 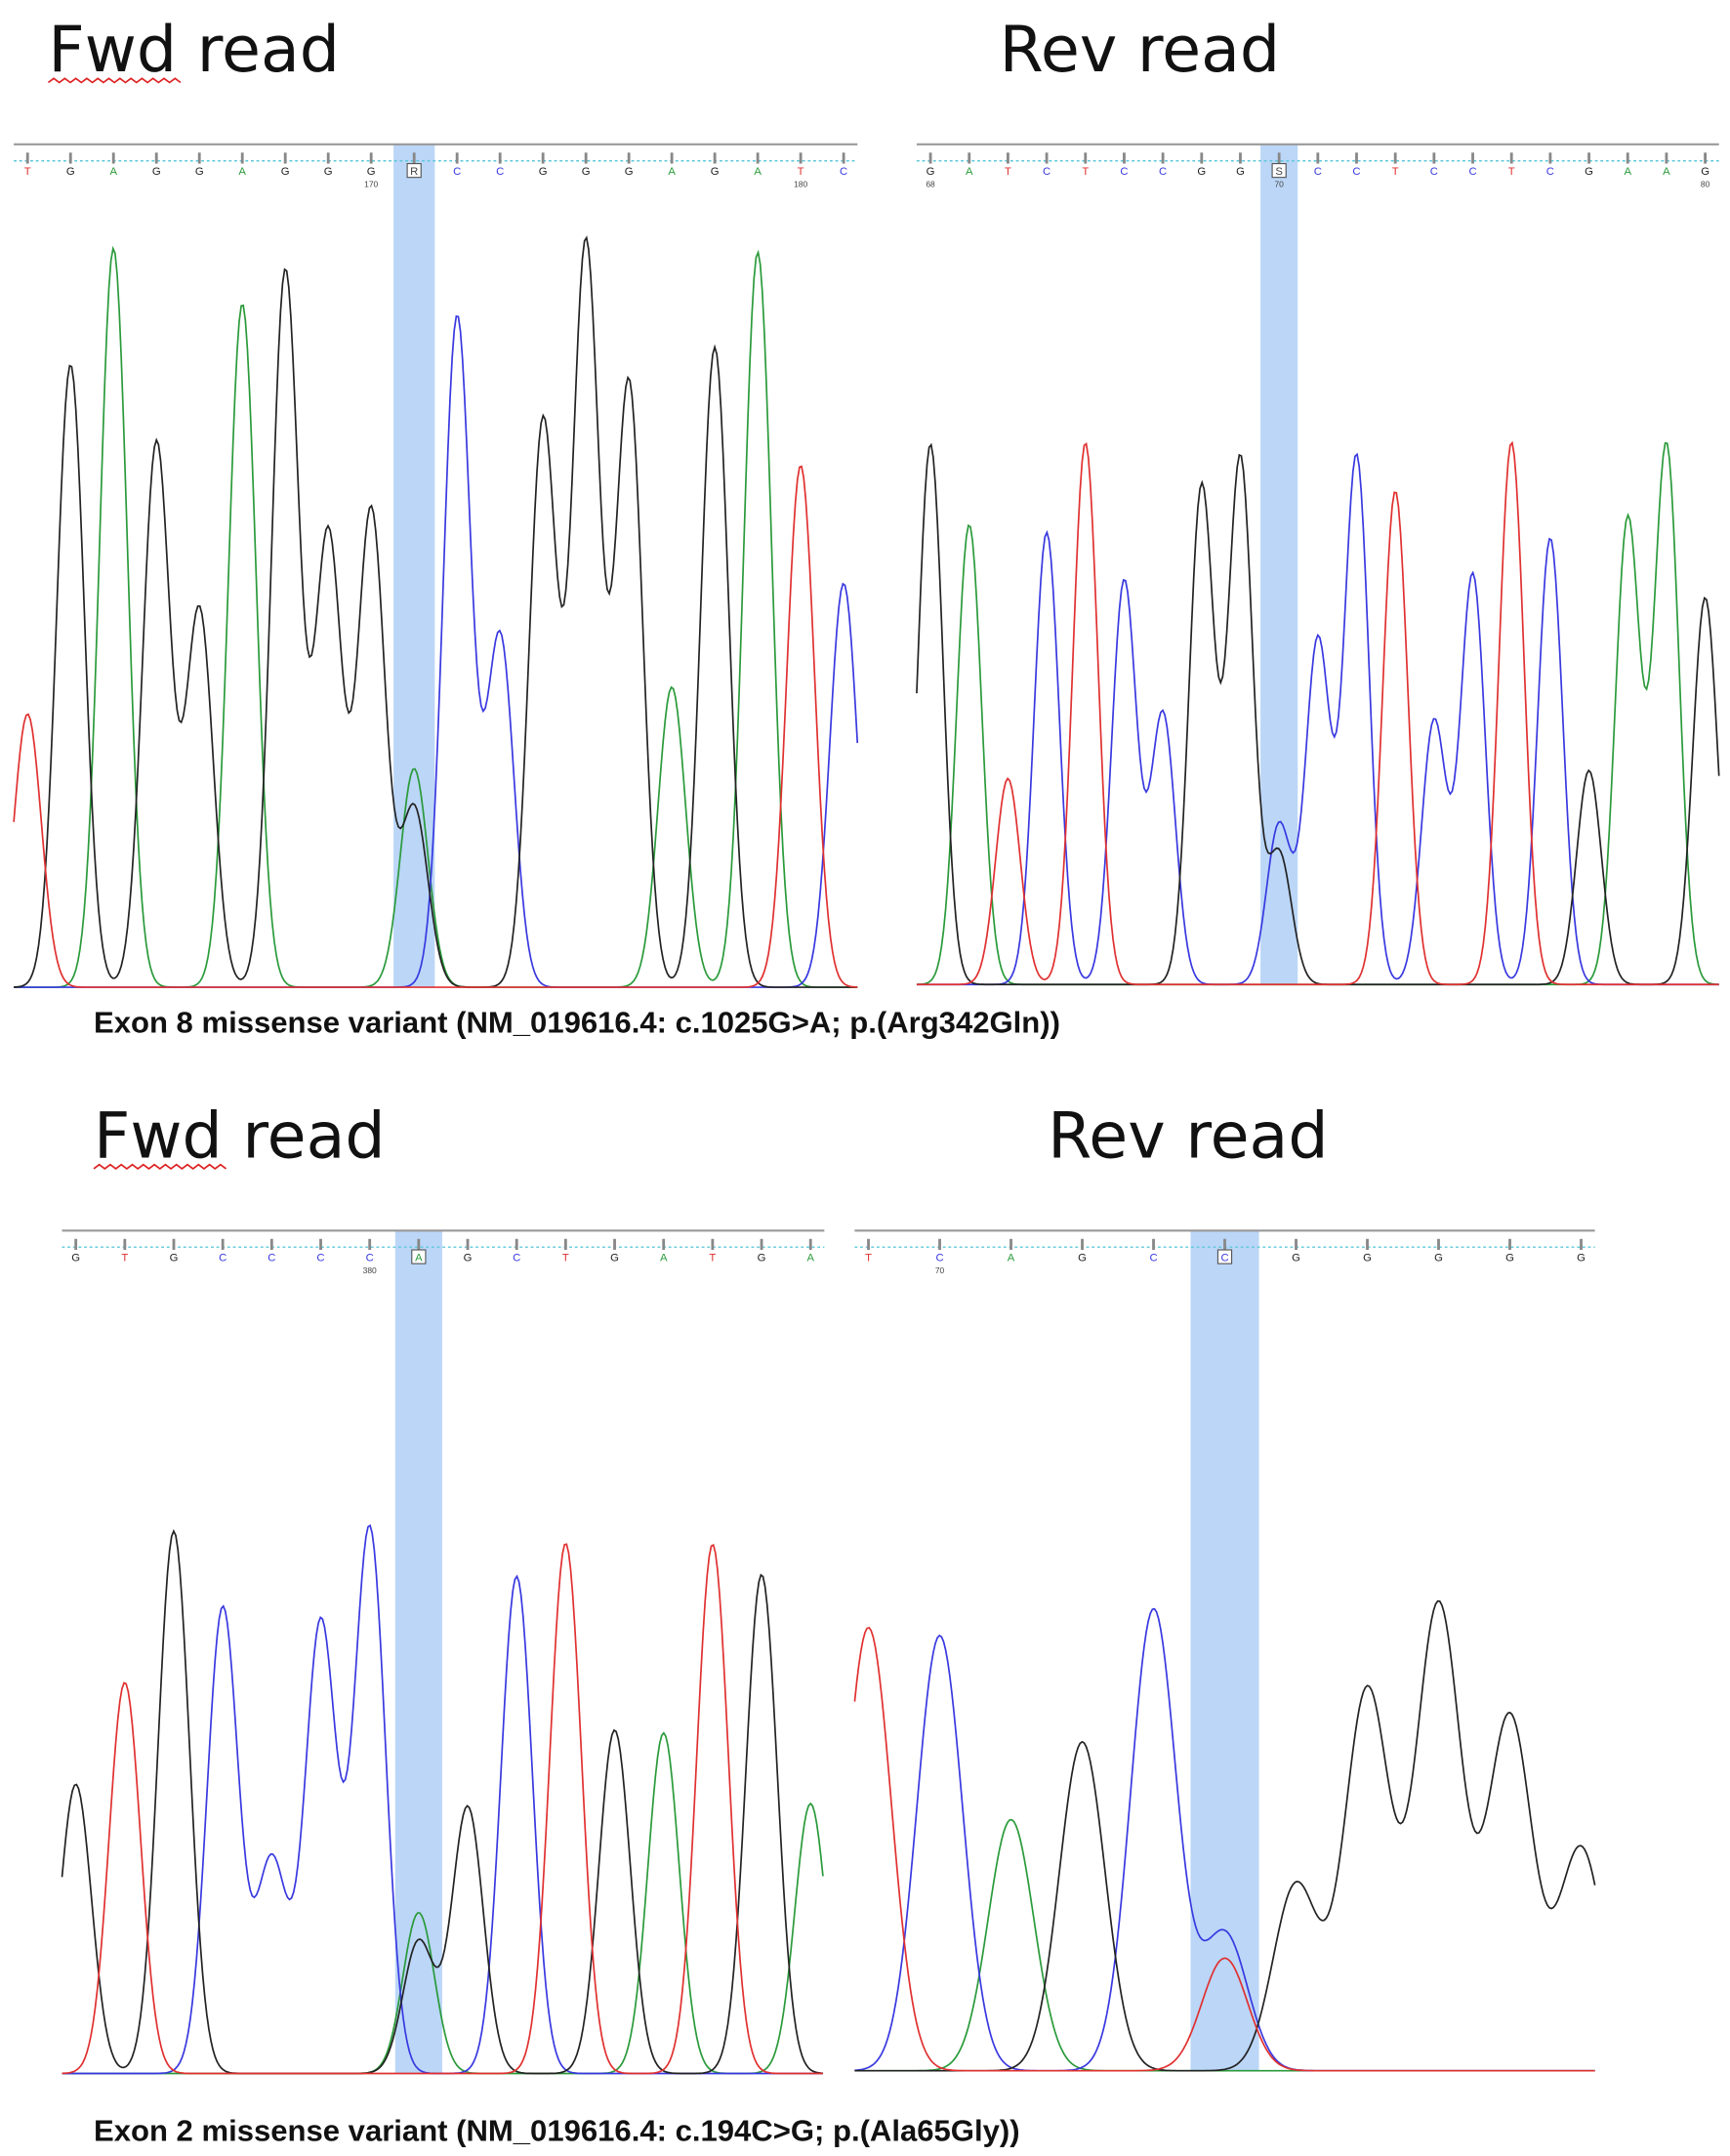 What do you see at coordinates (1705, 185) in the screenshot?
I see `position-label: 80` at bounding box center [1705, 185].